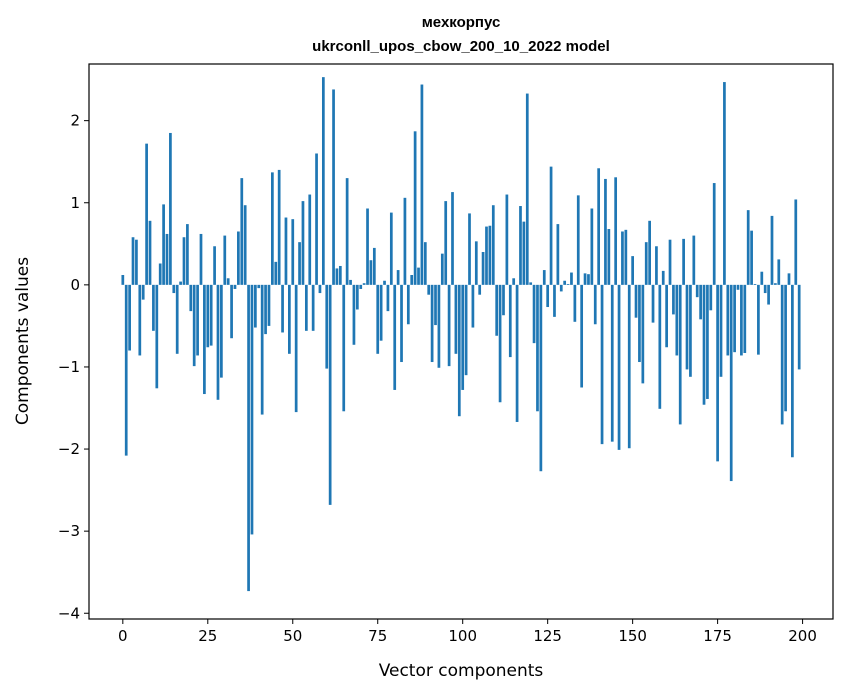 The image size is (847, 696). What do you see at coordinates (23, 341) in the screenshot?
I see `y-axis-label: Components values` at bounding box center [23, 341].